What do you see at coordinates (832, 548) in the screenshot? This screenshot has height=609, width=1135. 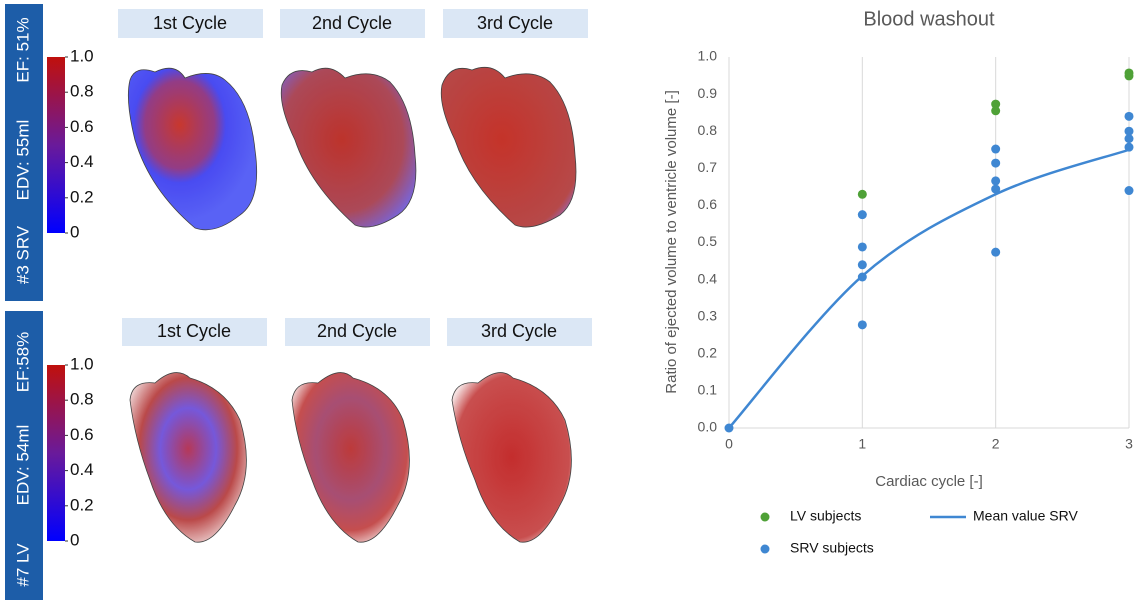 I see `legend-label: SRV subjects` at bounding box center [832, 548].